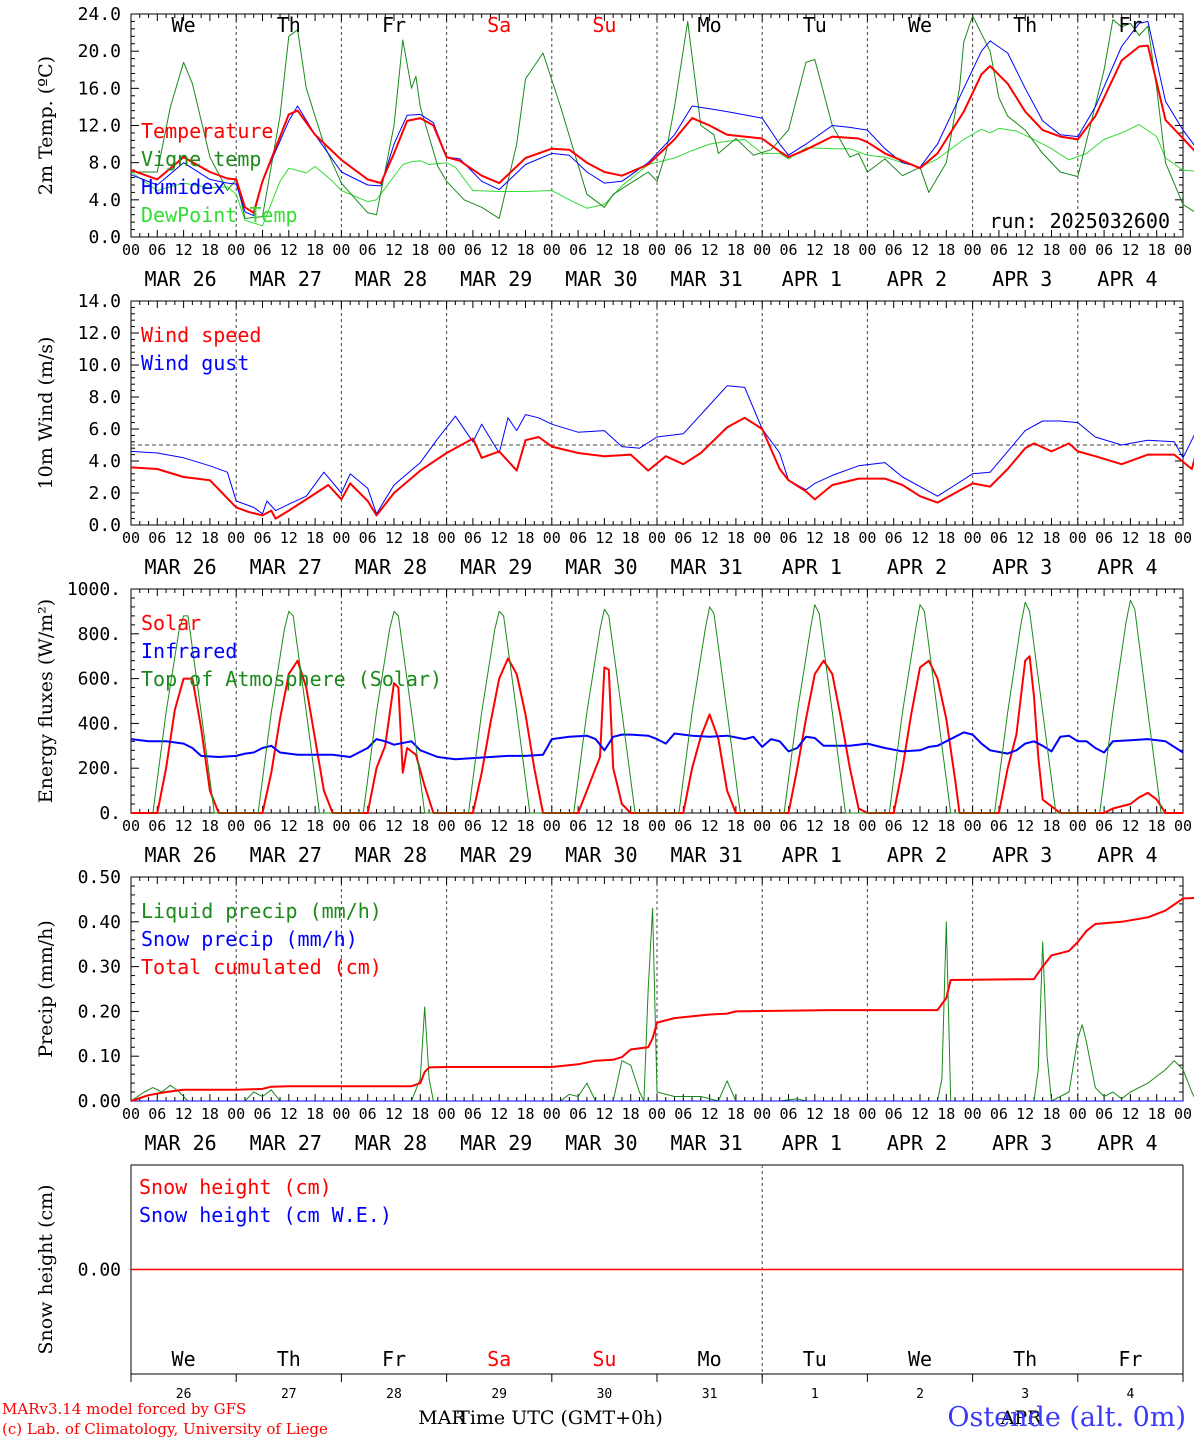 This screenshot has height=1440, width=1194. I want to click on y-tick-label: 0.00, so click(99, 1270).